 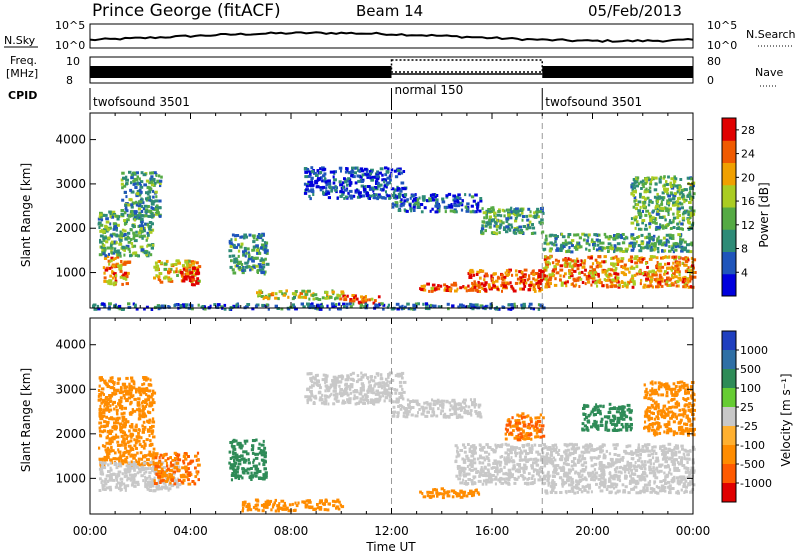 What do you see at coordinates (771, 34) in the screenshot?
I see `nsearch-label: N.Search` at bounding box center [771, 34].